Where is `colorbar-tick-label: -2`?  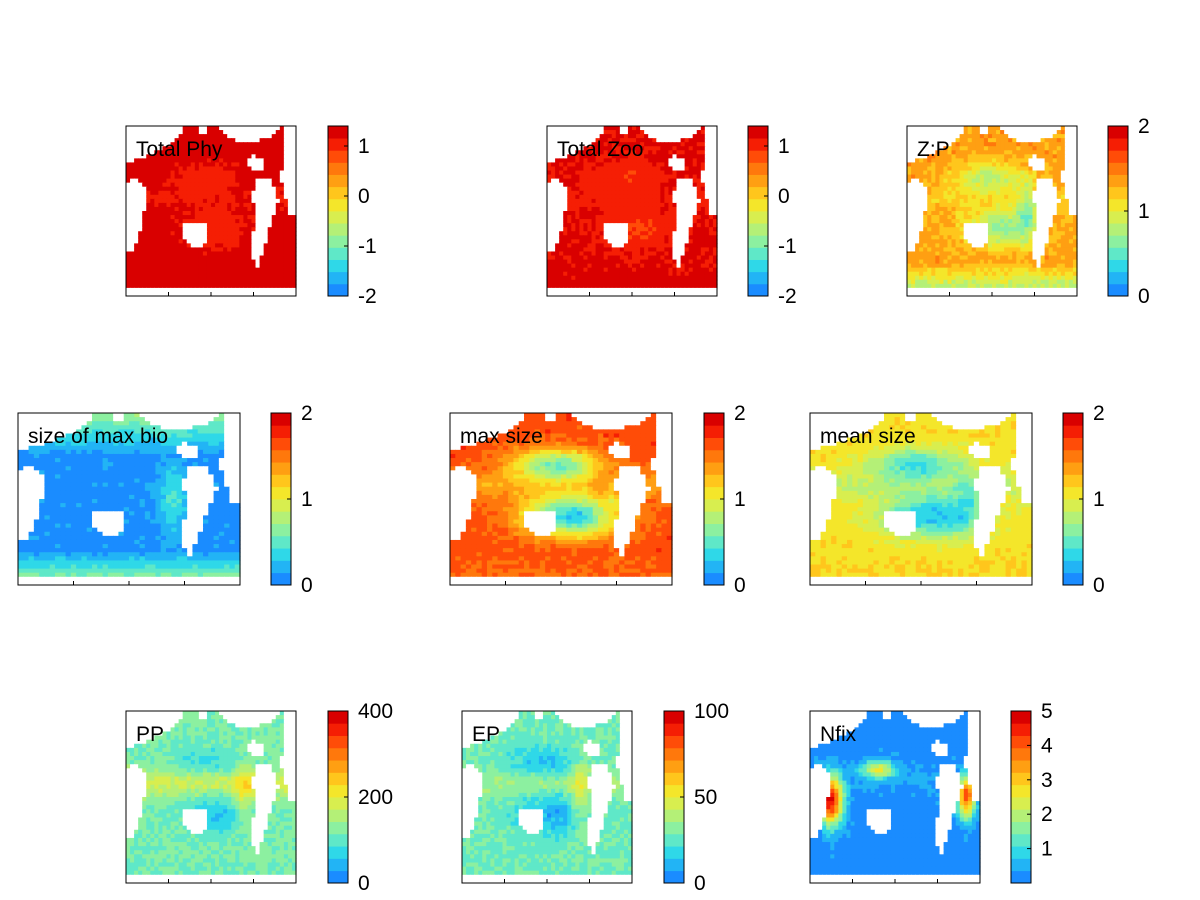
colorbar-tick-label: -2 is located at coordinates (367, 296).